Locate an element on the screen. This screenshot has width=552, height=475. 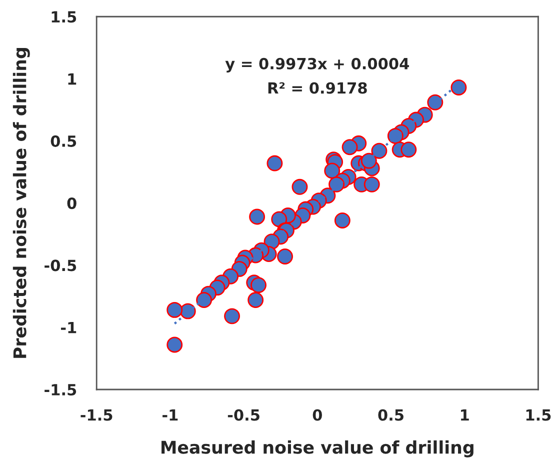
annotation: R² = 0.9178 is located at coordinates (317, 88).